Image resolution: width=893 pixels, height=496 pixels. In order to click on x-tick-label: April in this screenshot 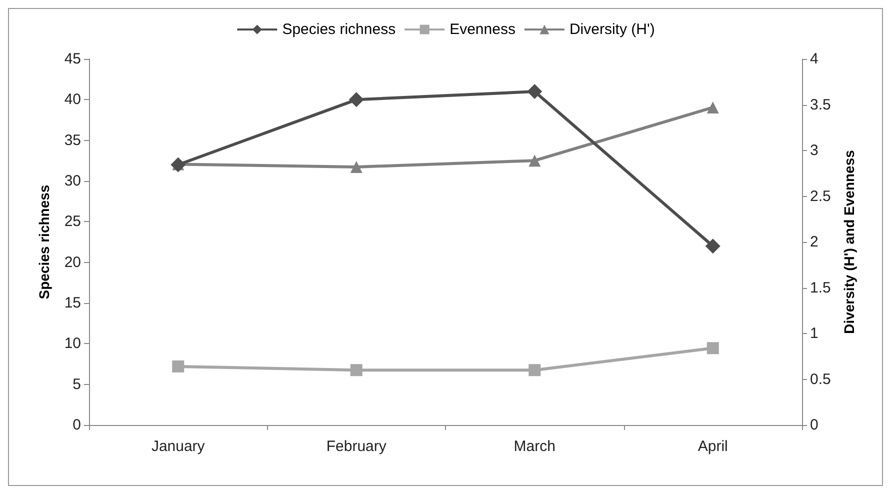, I will do `click(713, 446)`.